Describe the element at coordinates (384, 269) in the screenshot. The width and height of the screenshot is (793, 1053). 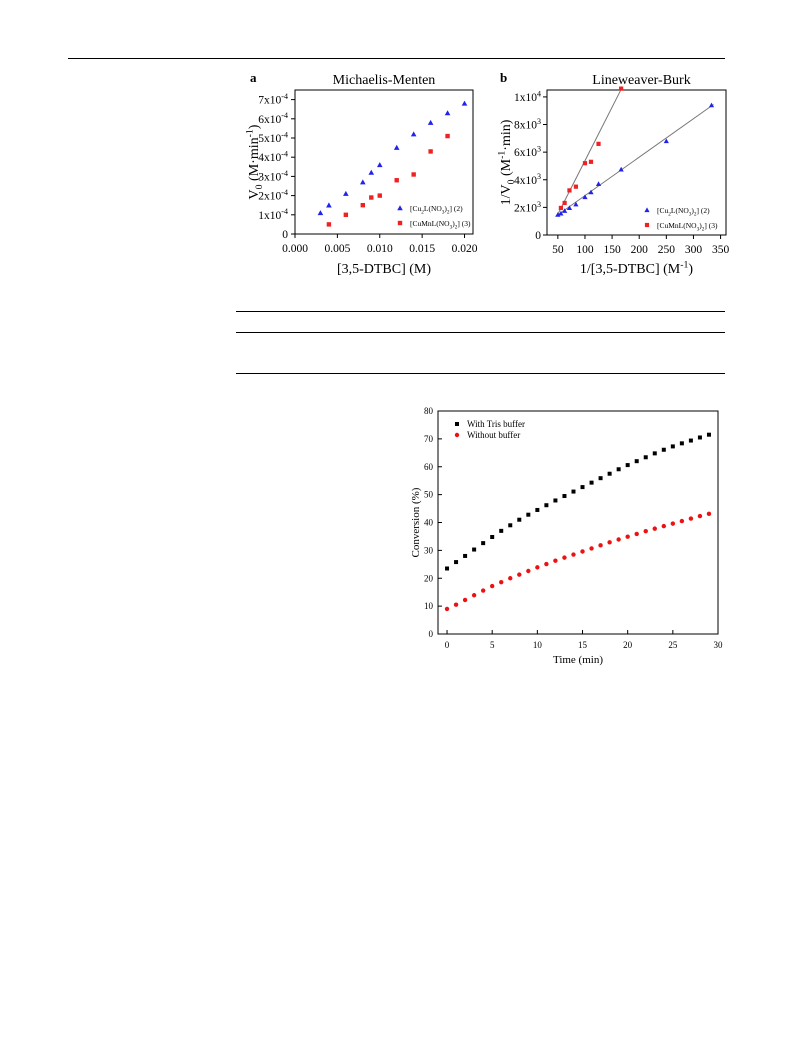
I see `x-axis-label-part: [3,5-DTBC] (M)` at that location.